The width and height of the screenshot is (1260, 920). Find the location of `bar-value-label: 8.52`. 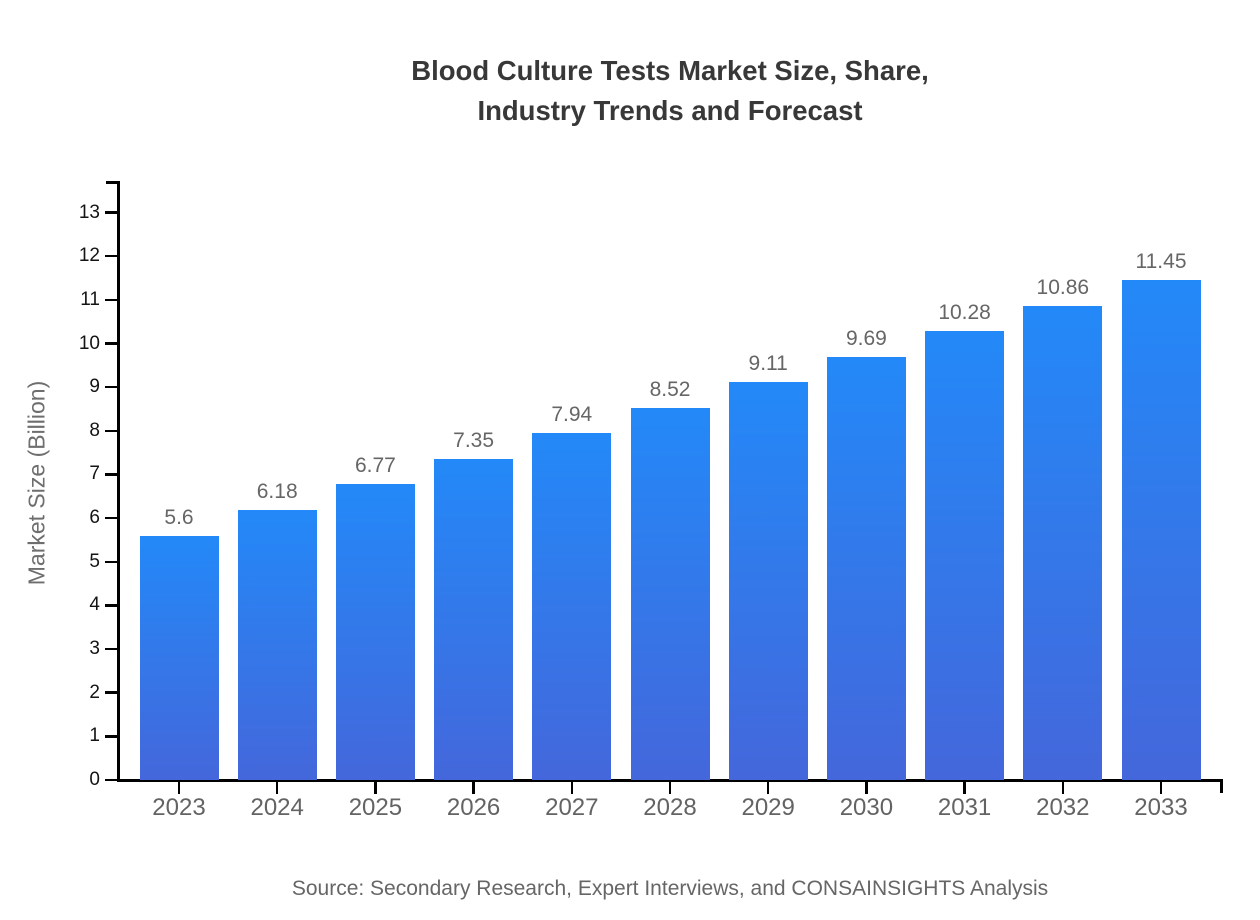

bar-value-label: 8.52 is located at coordinates (670, 390).